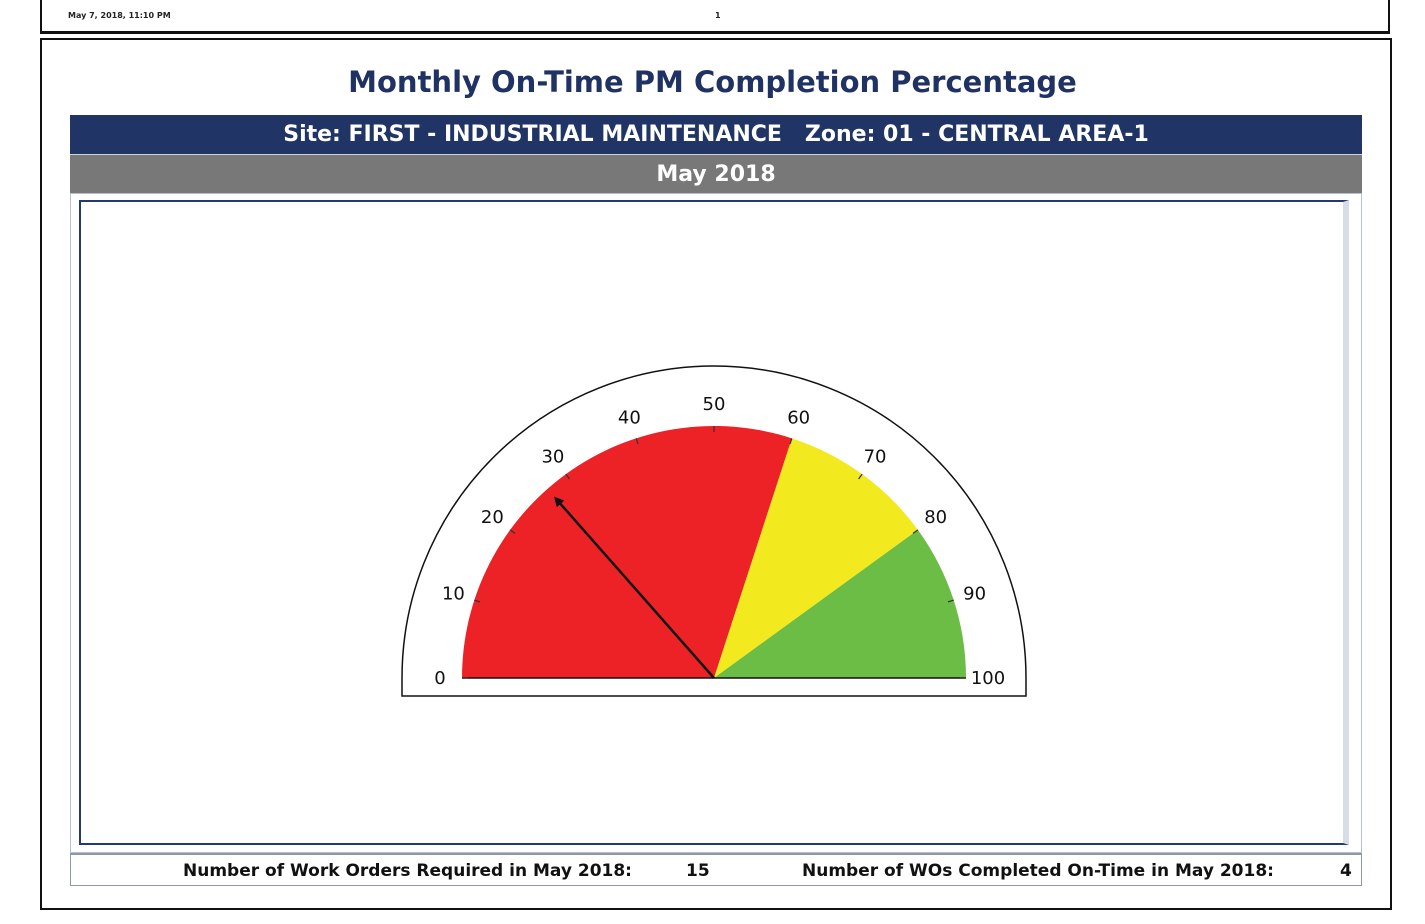  I want to click on gauge-tick-labels: 0 10 20 30 40 50 60 70 80 90 100, so click(719, 541).